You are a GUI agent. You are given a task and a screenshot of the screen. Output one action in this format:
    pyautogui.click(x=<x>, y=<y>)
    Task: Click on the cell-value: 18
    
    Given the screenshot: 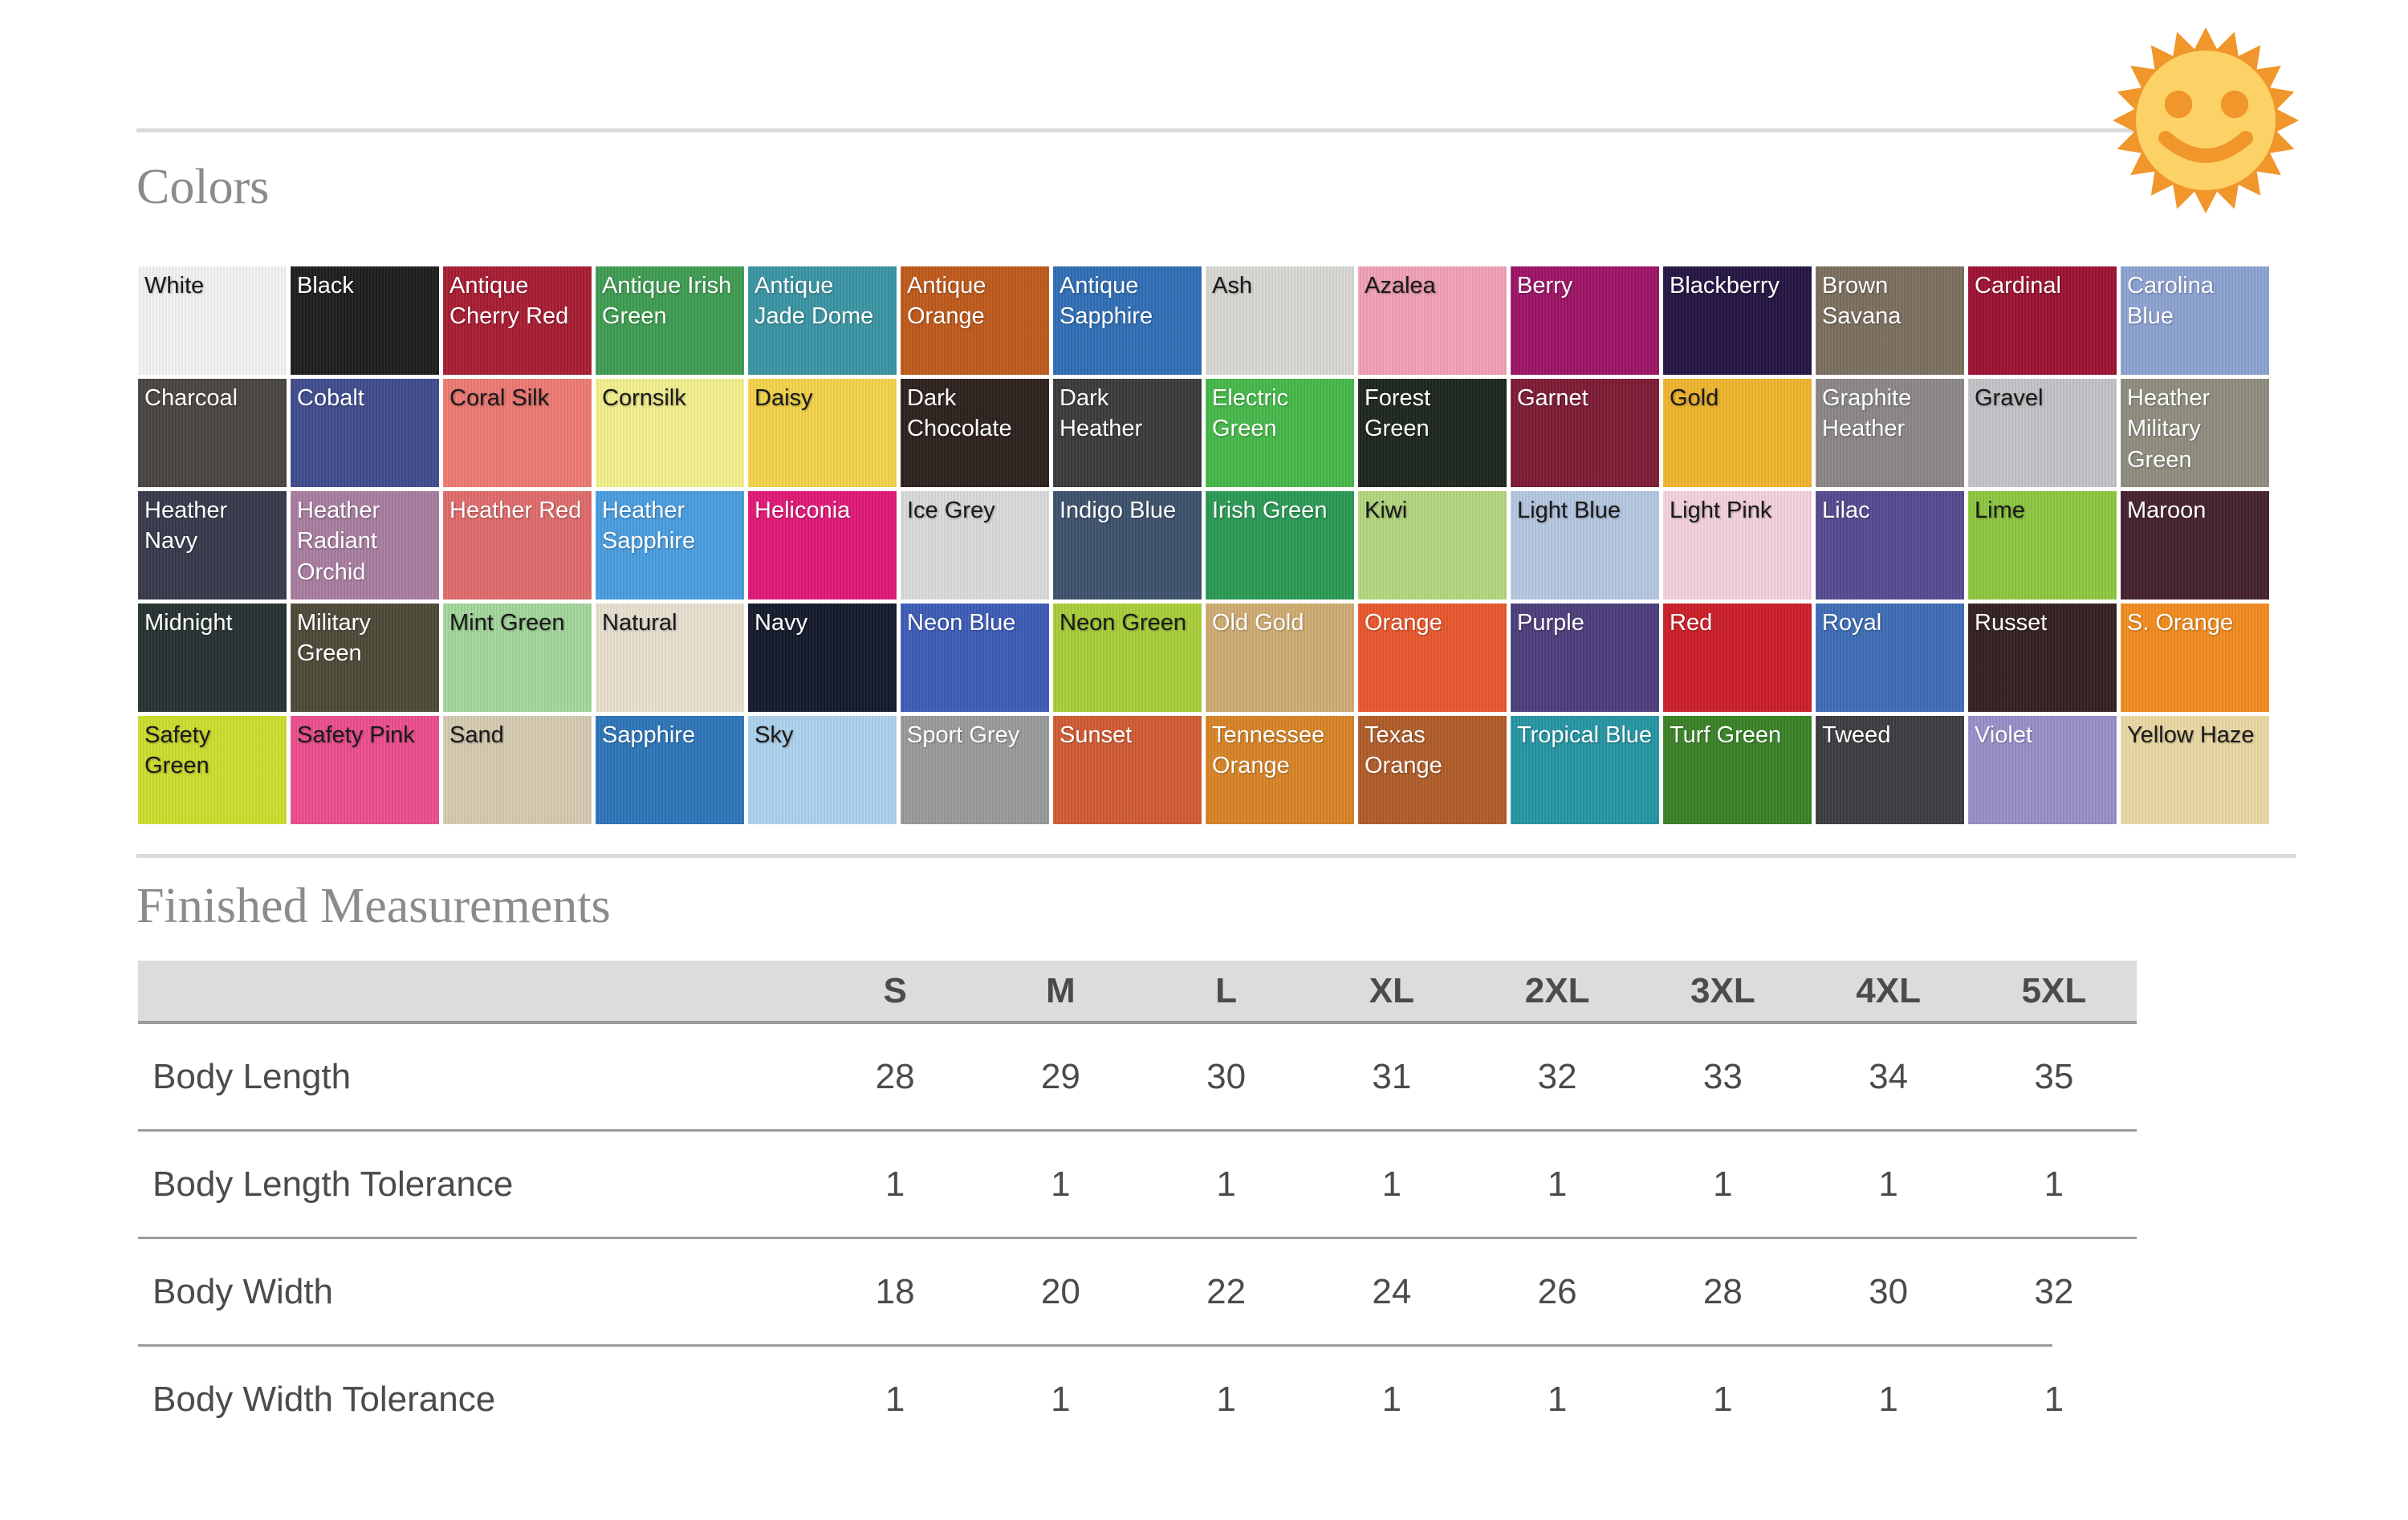 What is the action you would take?
    pyautogui.click(x=895, y=1291)
    